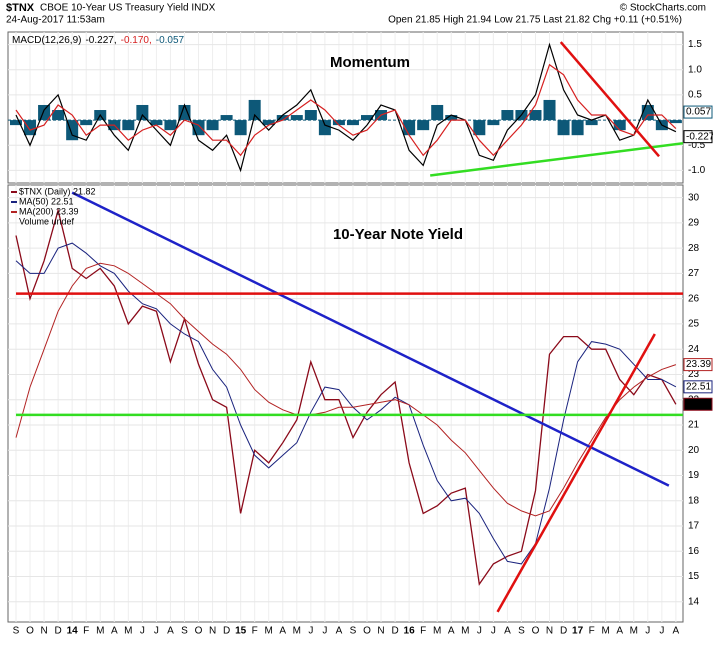 The width and height of the screenshot is (713, 646). Describe the element at coordinates (663, 8) in the screenshot. I see `brand: © StockCharts.com` at that location.